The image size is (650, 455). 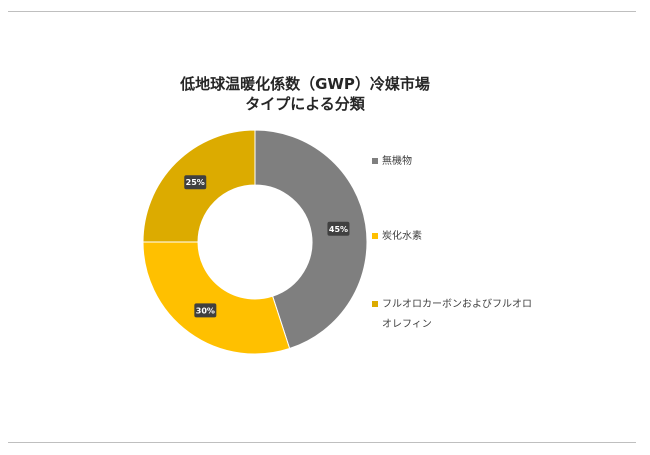 What do you see at coordinates (457, 314) in the screenshot?
I see `legend-label-fluorocarbon: フルオロカーボンおよびフルオロオレフィン` at bounding box center [457, 314].